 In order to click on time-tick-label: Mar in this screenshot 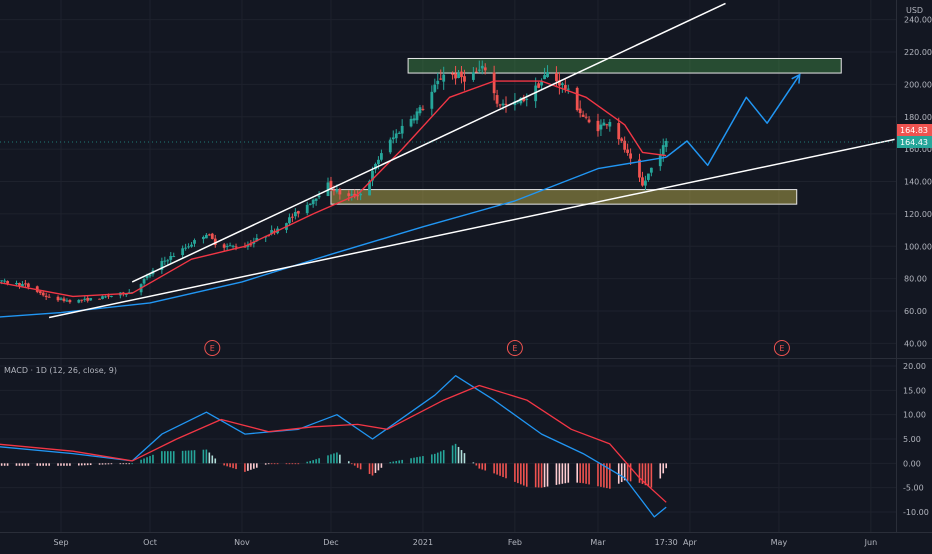, I will do `click(598, 542)`.